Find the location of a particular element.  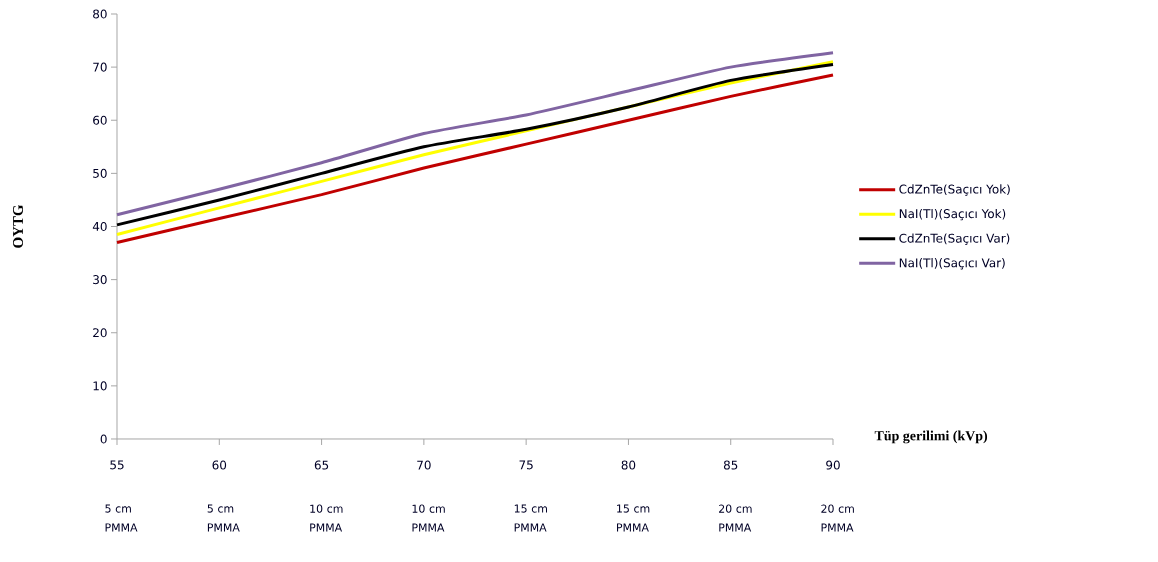

x-tick-label: 90 is located at coordinates (833, 465).